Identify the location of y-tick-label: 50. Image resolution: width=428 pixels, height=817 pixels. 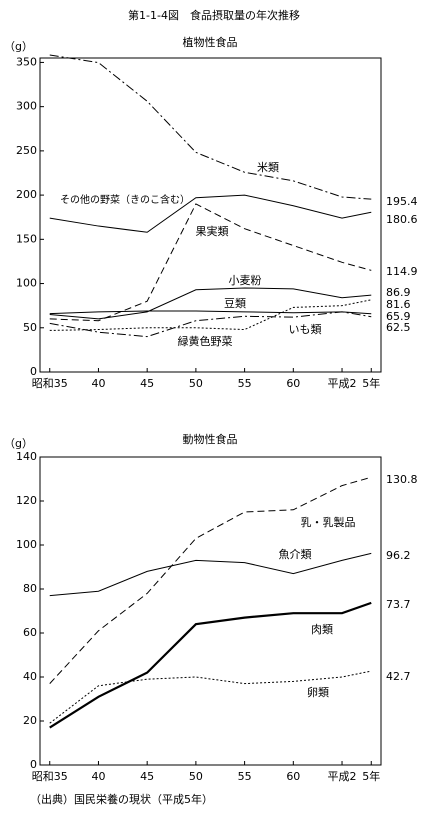
(30, 327).